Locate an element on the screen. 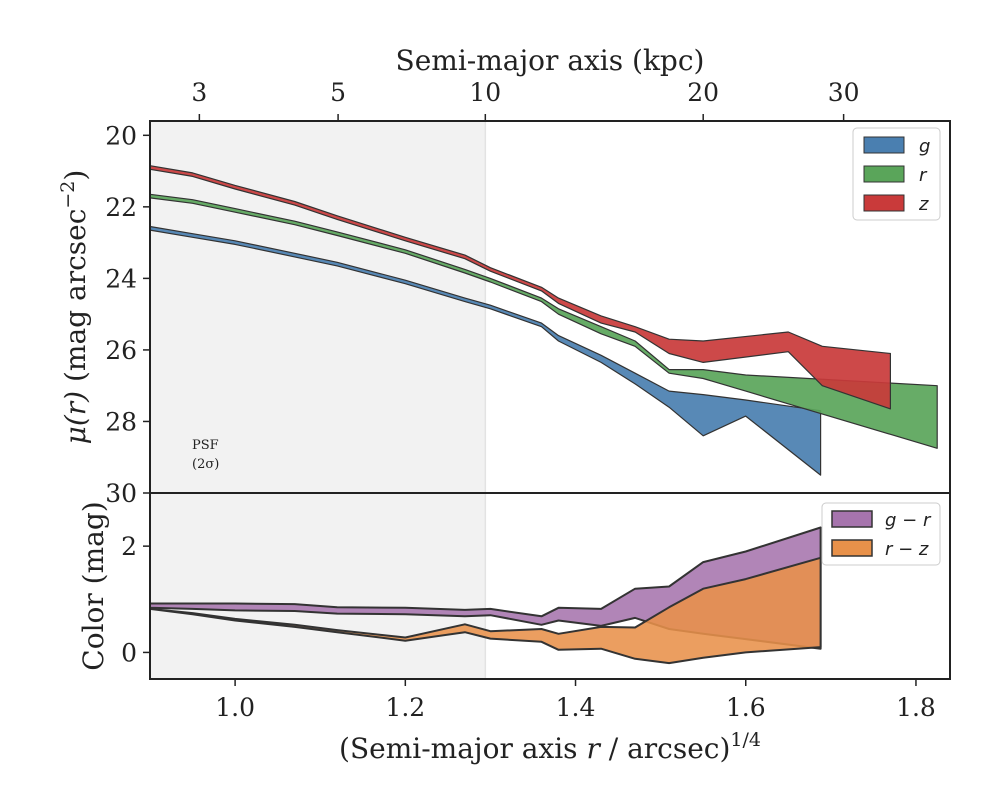 Image resolution: width=1000 pixels, height=800 pixels. psf-shaded-region-bottom is located at coordinates (318, 586).